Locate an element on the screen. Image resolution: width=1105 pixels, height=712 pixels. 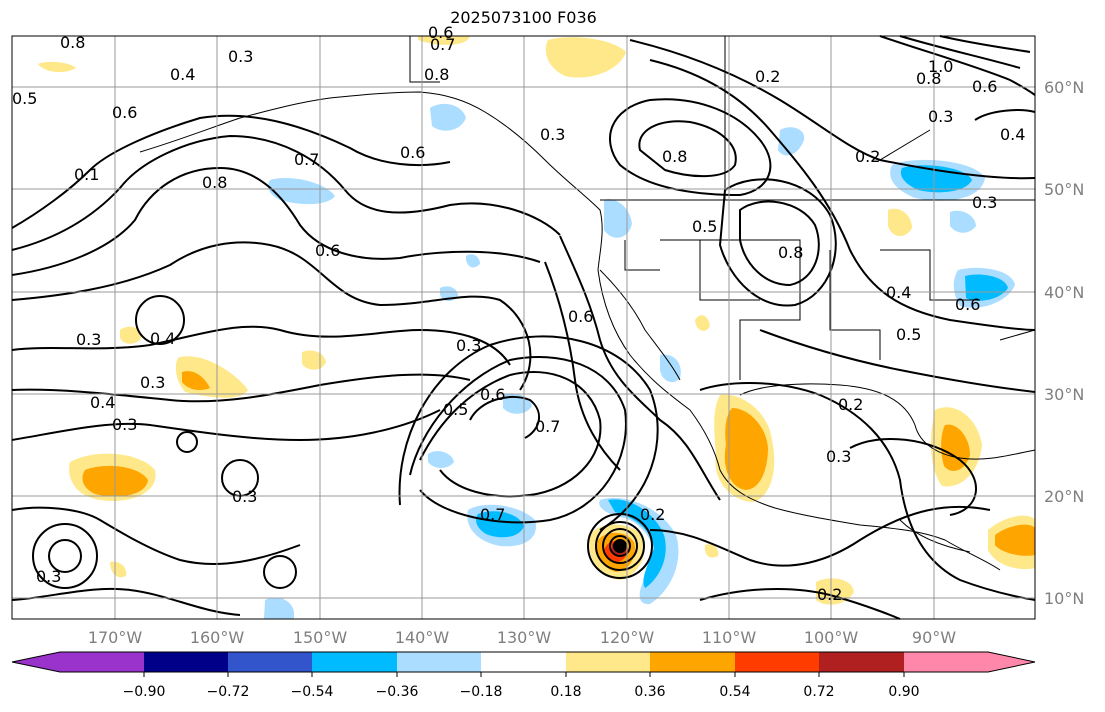
contour-label: 1.0 is located at coordinates (940, 66).